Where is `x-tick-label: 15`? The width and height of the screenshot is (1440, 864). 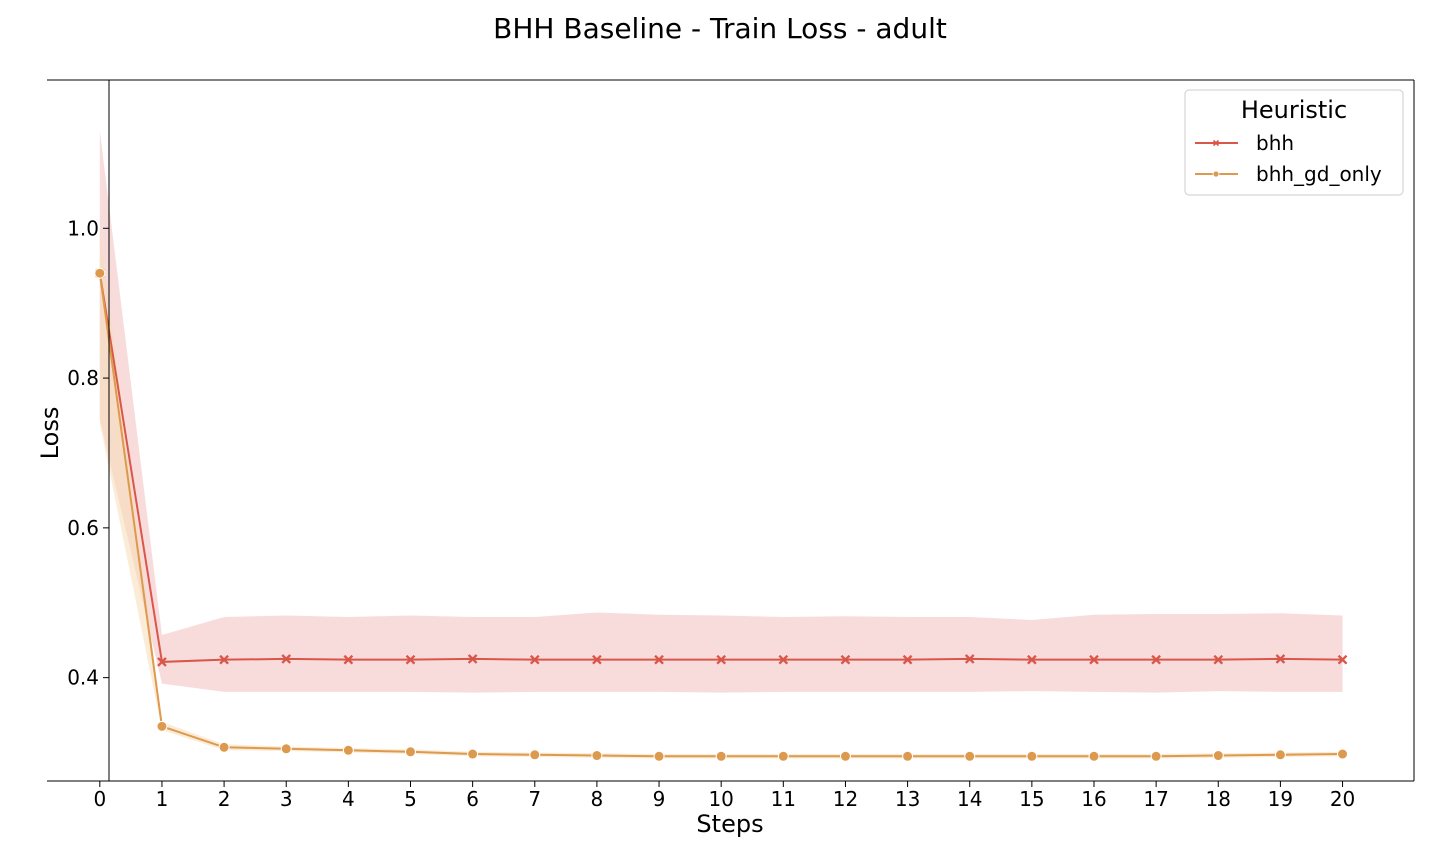 x-tick-label: 15 is located at coordinates (1031, 799).